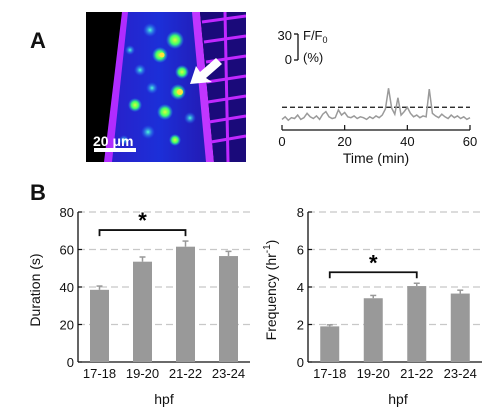  What do you see at coordinates (67, 325) in the screenshot?
I see `duration-y-tick-label: 20` at bounding box center [67, 325].